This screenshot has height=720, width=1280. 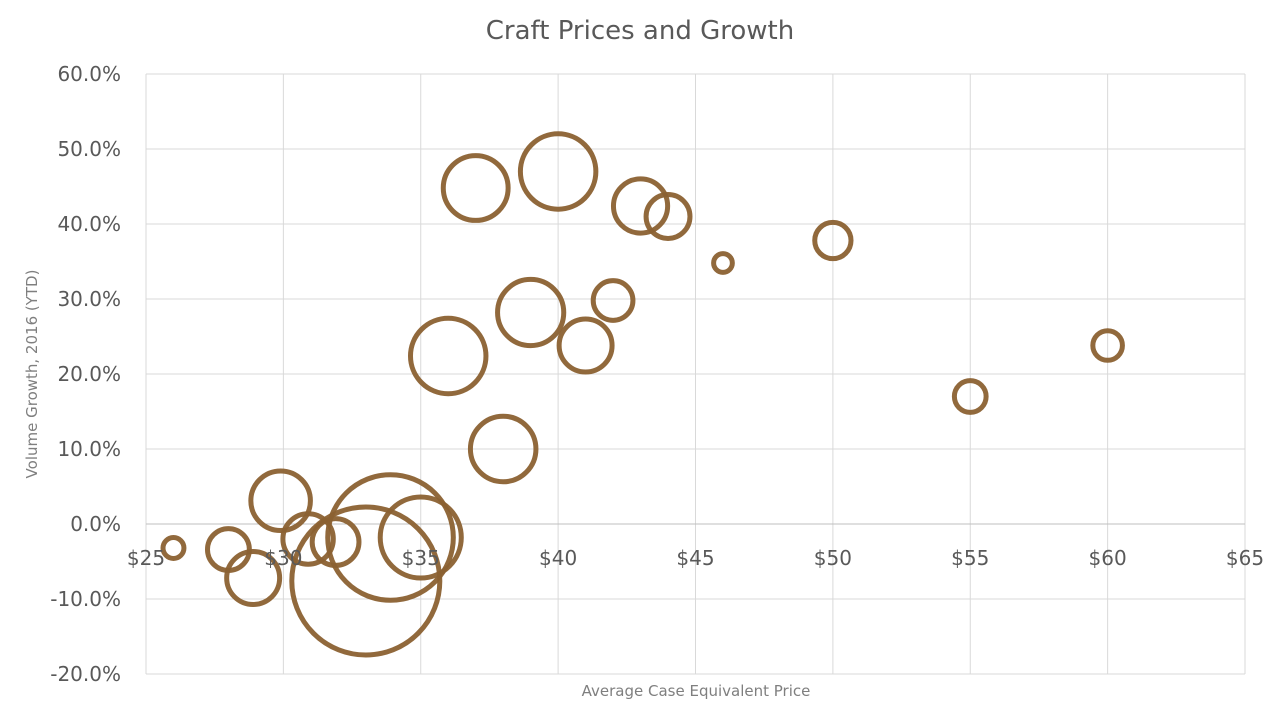 I want to click on x-tick-label: $45, so click(x=695, y=558).